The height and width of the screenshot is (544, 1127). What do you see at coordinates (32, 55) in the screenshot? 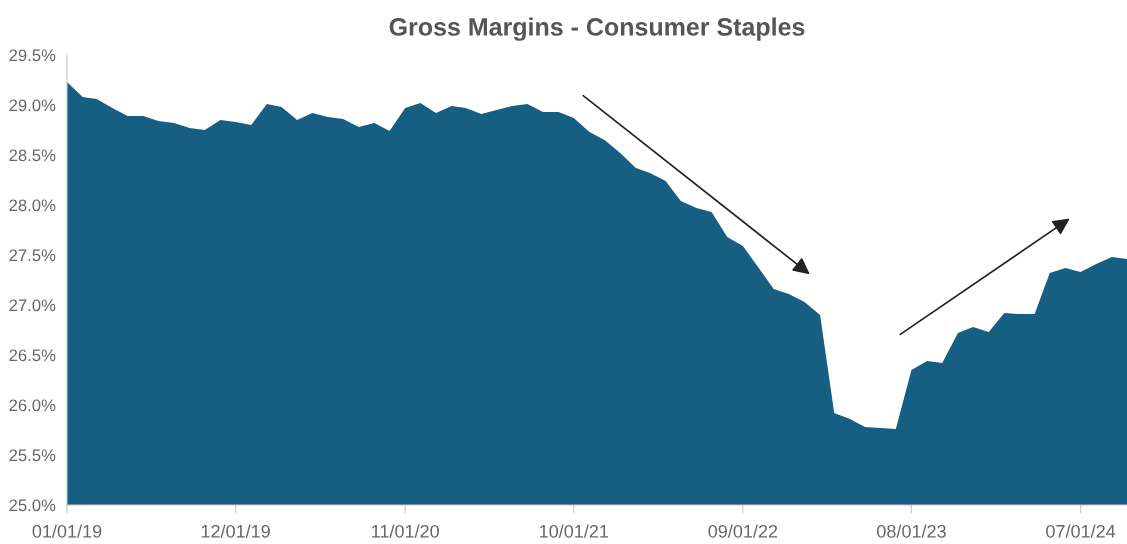
I see `y-tick-label: 29.5%` at bounding box center [32, 55].